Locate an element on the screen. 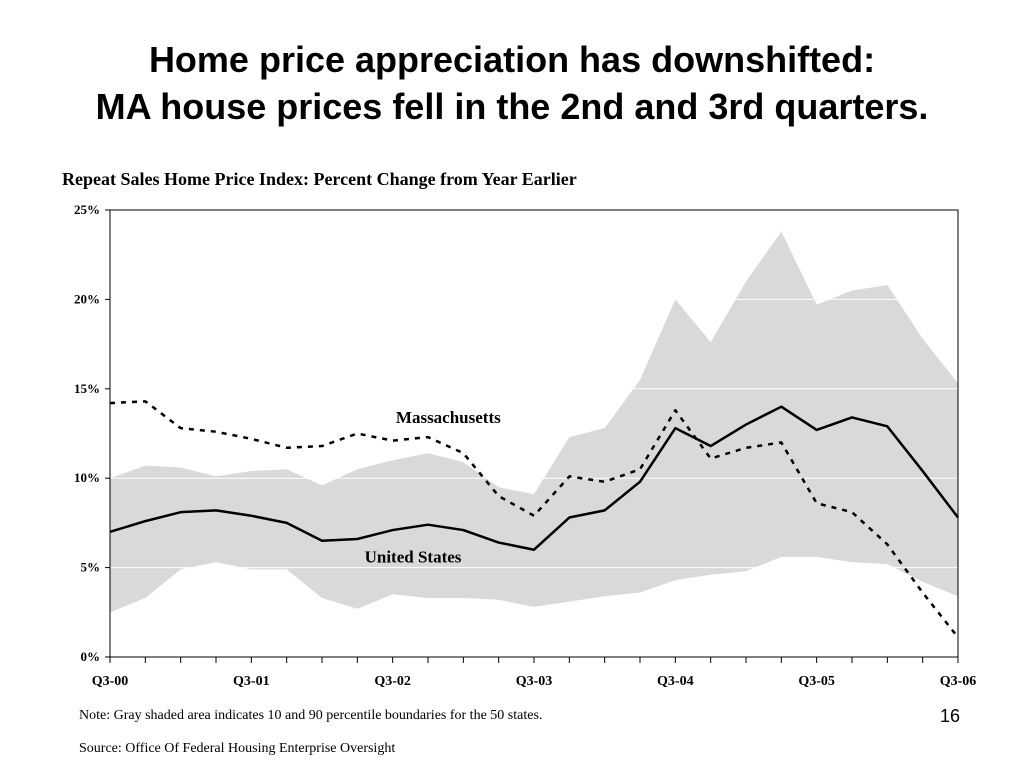 This screenshot has height=768, width=1024. x-tick-label: Q3-01 is located at coordinates (251, 681).